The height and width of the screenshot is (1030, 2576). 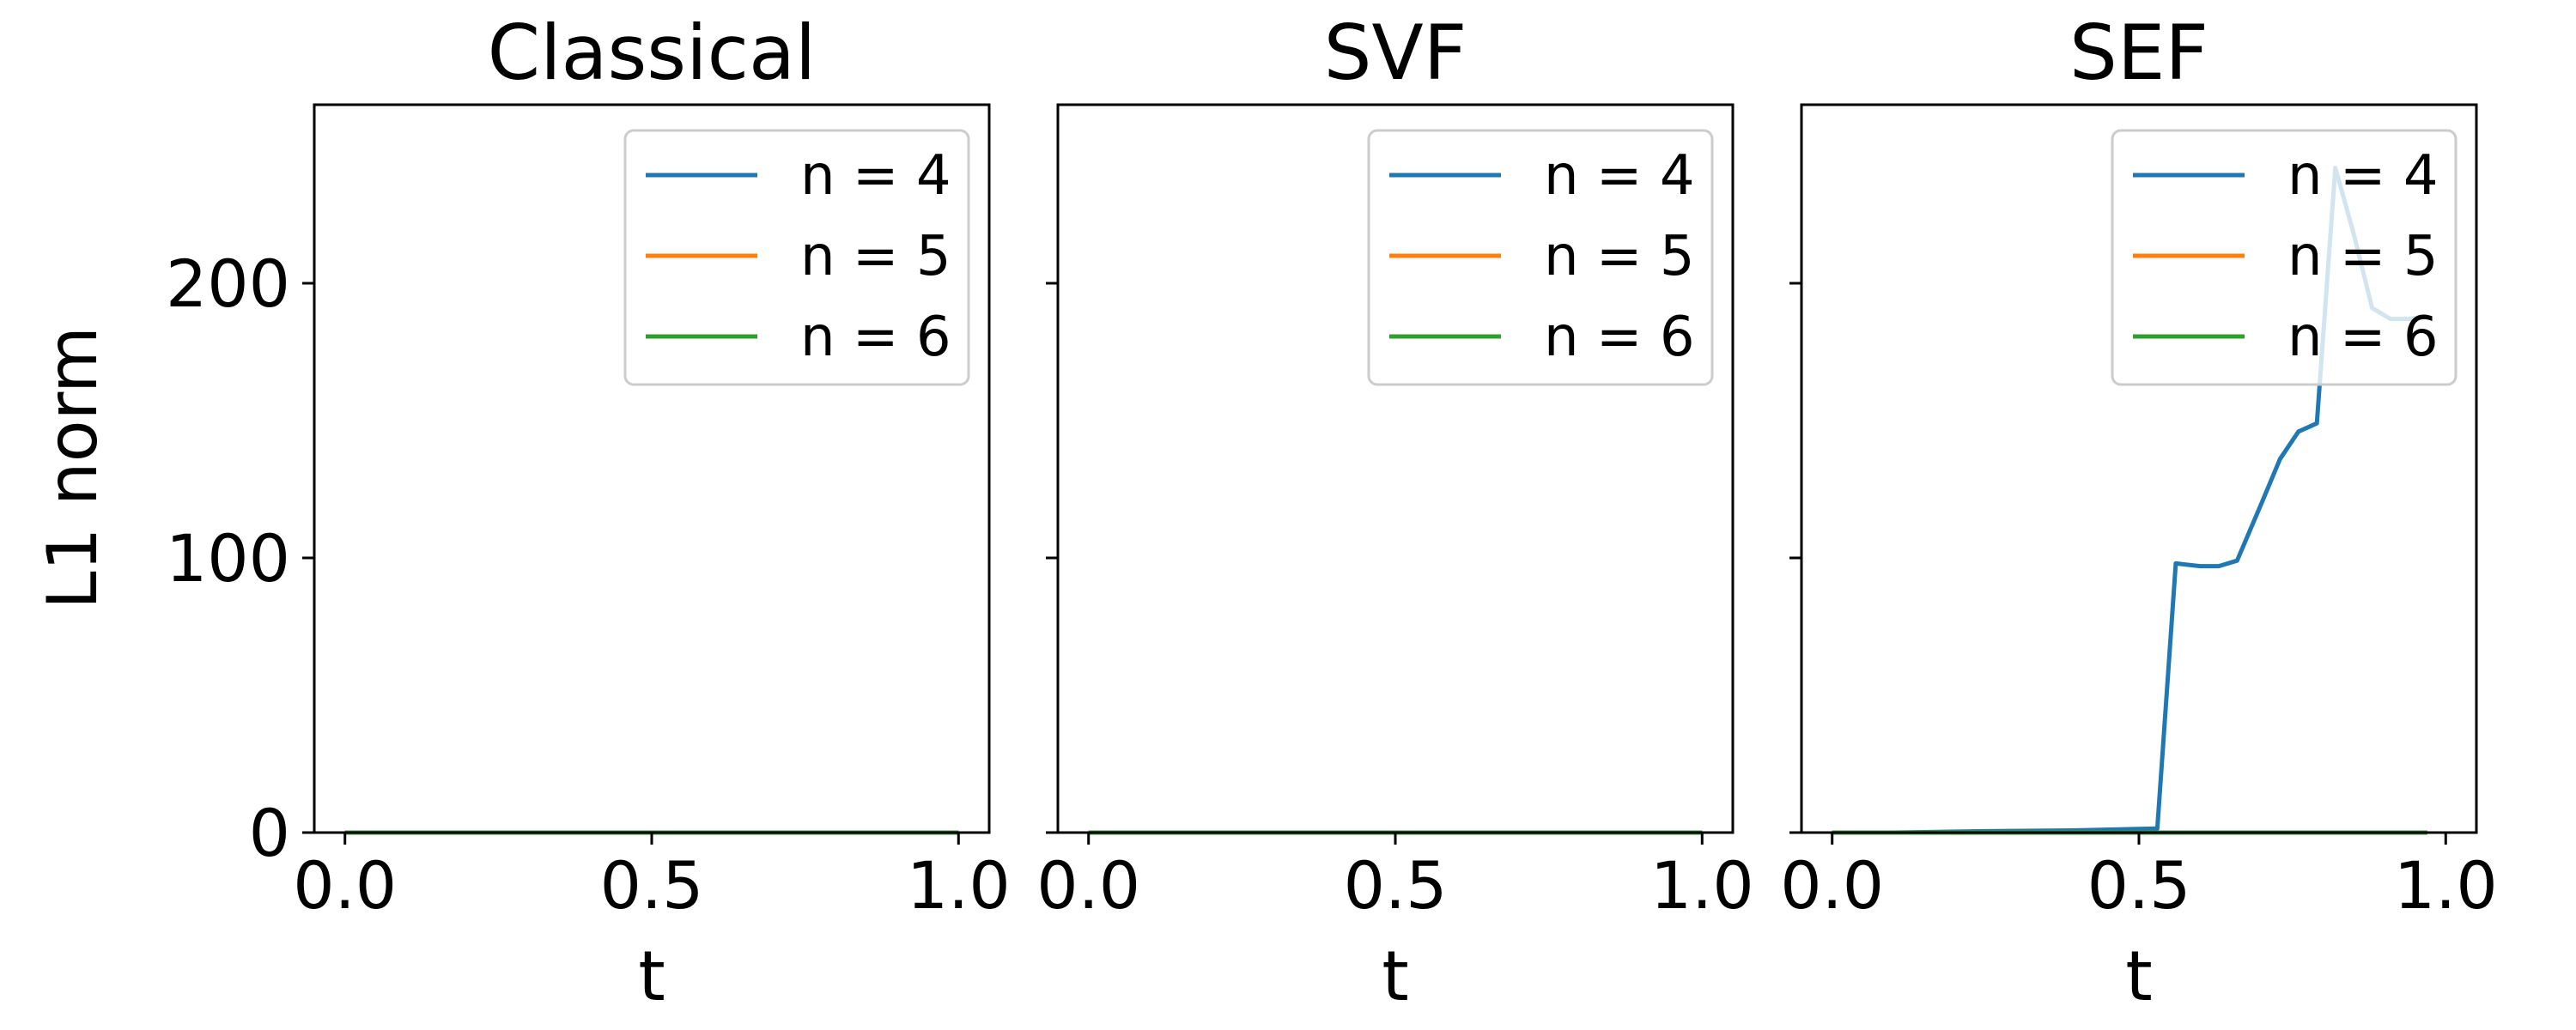 What do you see at coordinates (2138, 53) in the screenshot?
I see `panel-title: SEF` at bounding box center [2138, 53].